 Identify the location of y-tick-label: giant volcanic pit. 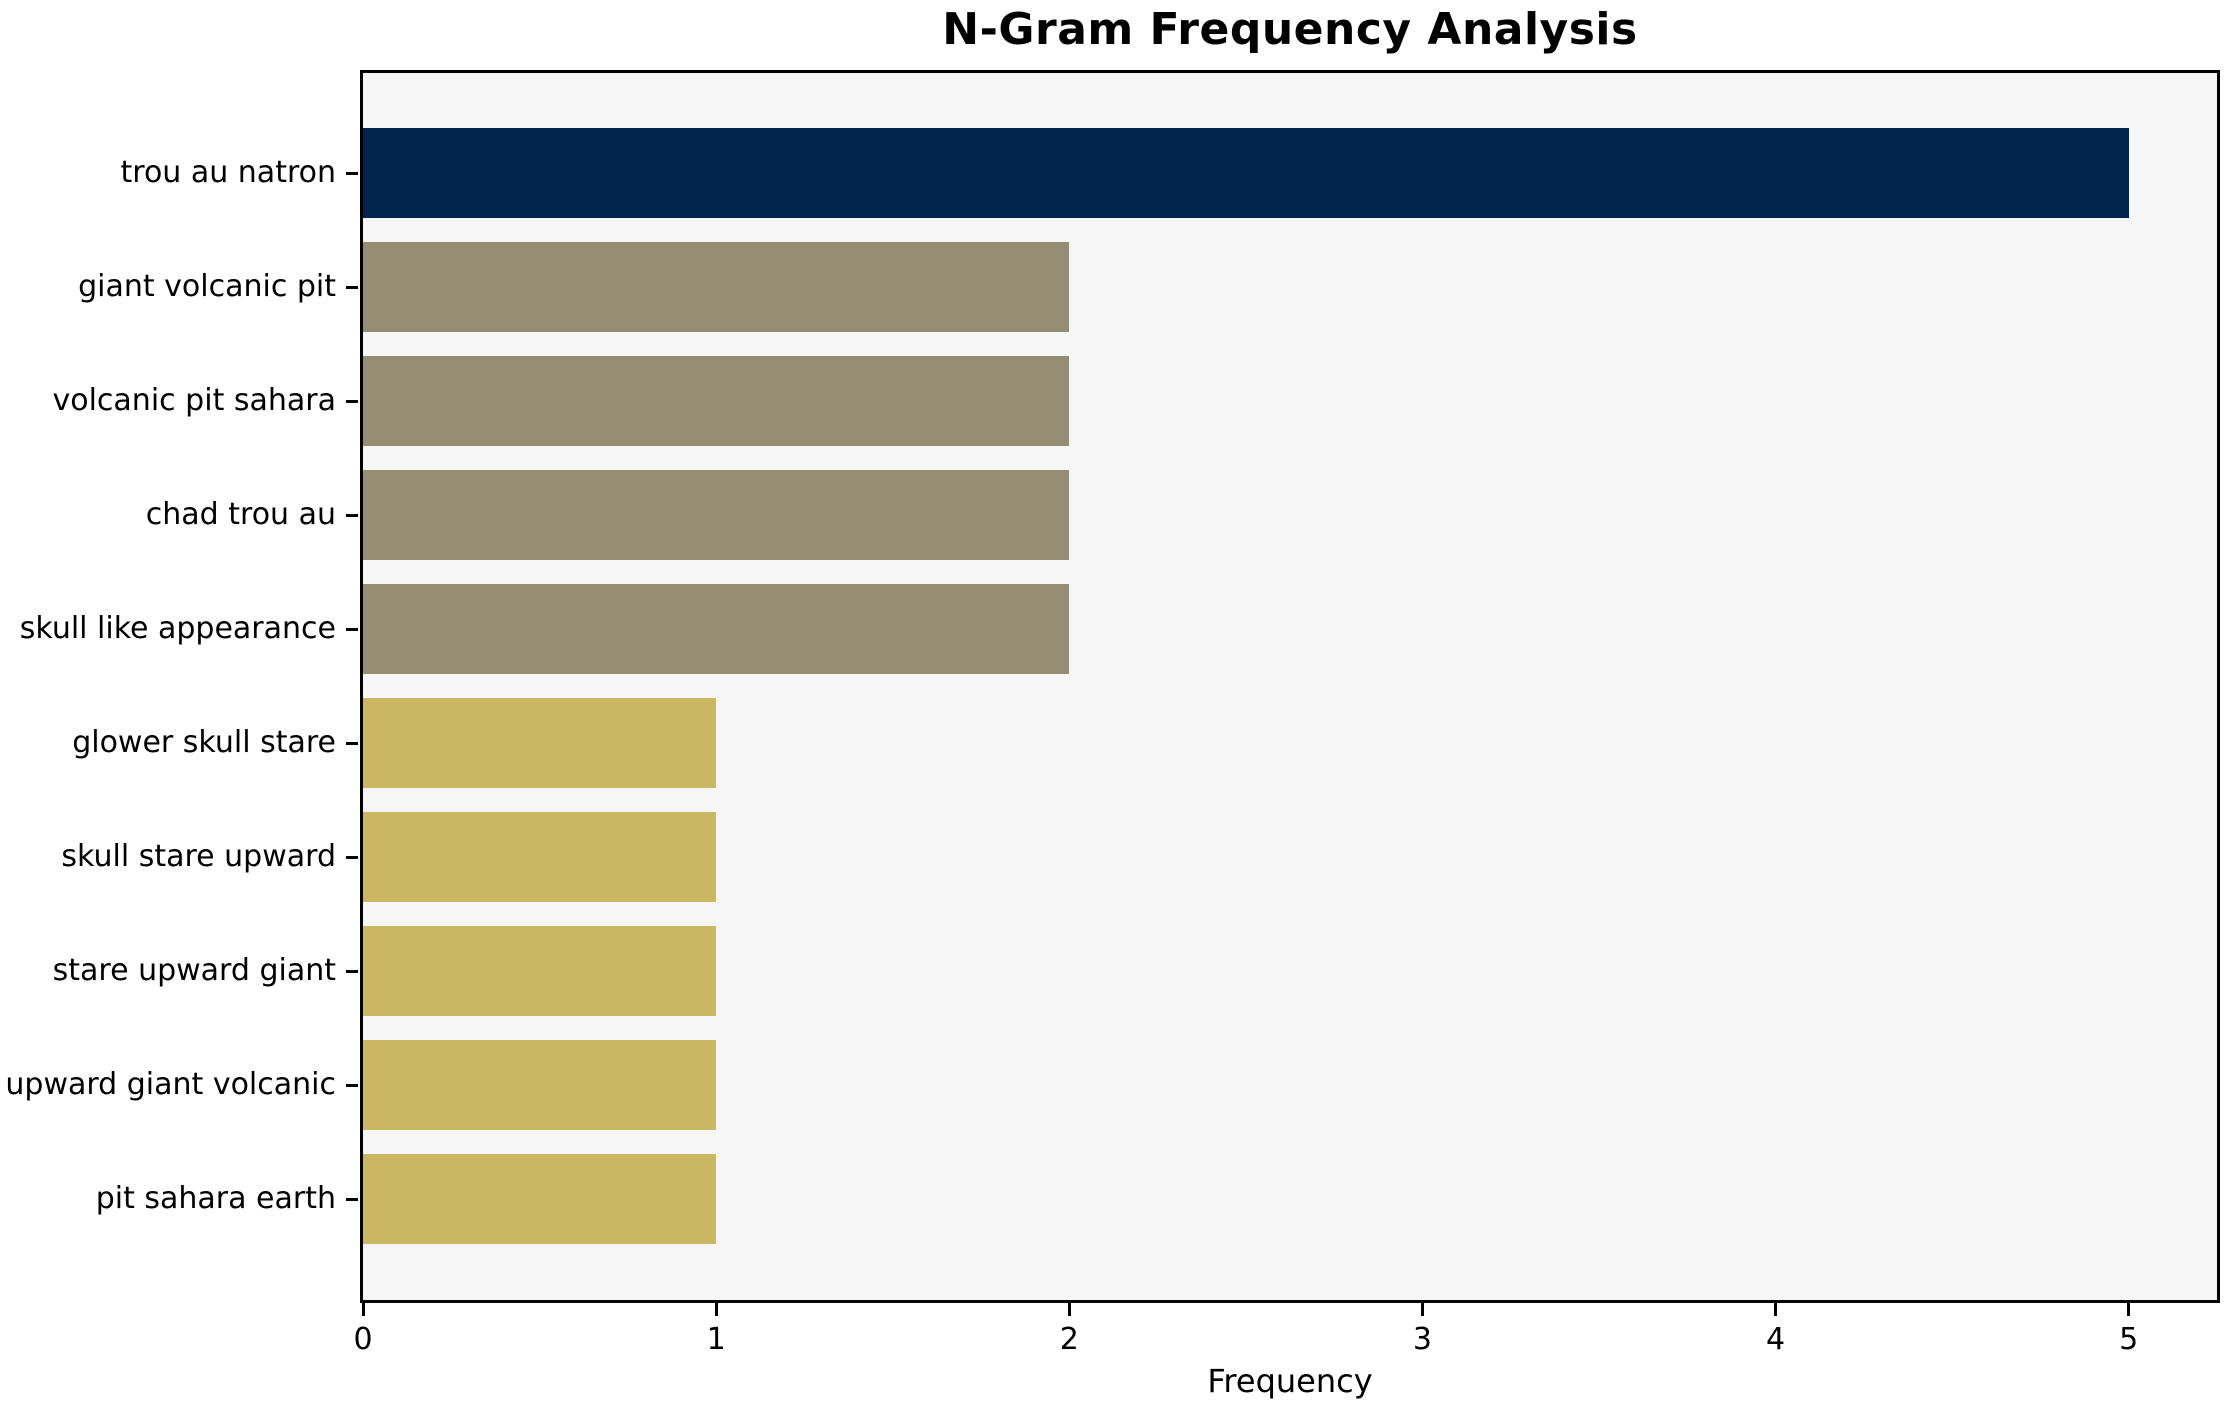
(207, 286).